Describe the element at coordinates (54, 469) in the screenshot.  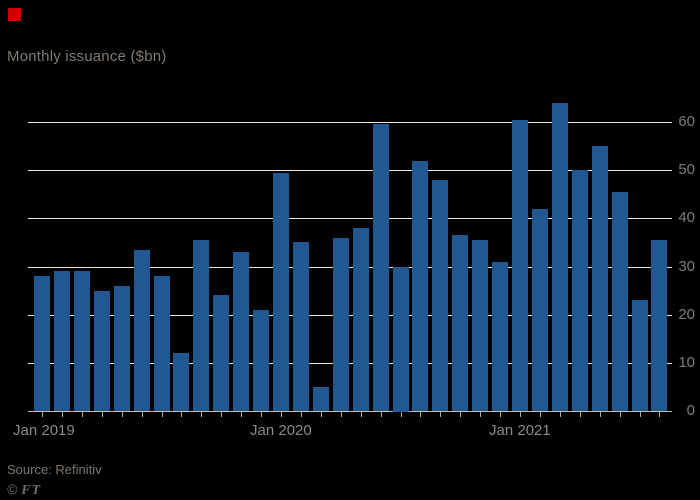
I see `source-attribution: Source: Refinitiv` at that location.